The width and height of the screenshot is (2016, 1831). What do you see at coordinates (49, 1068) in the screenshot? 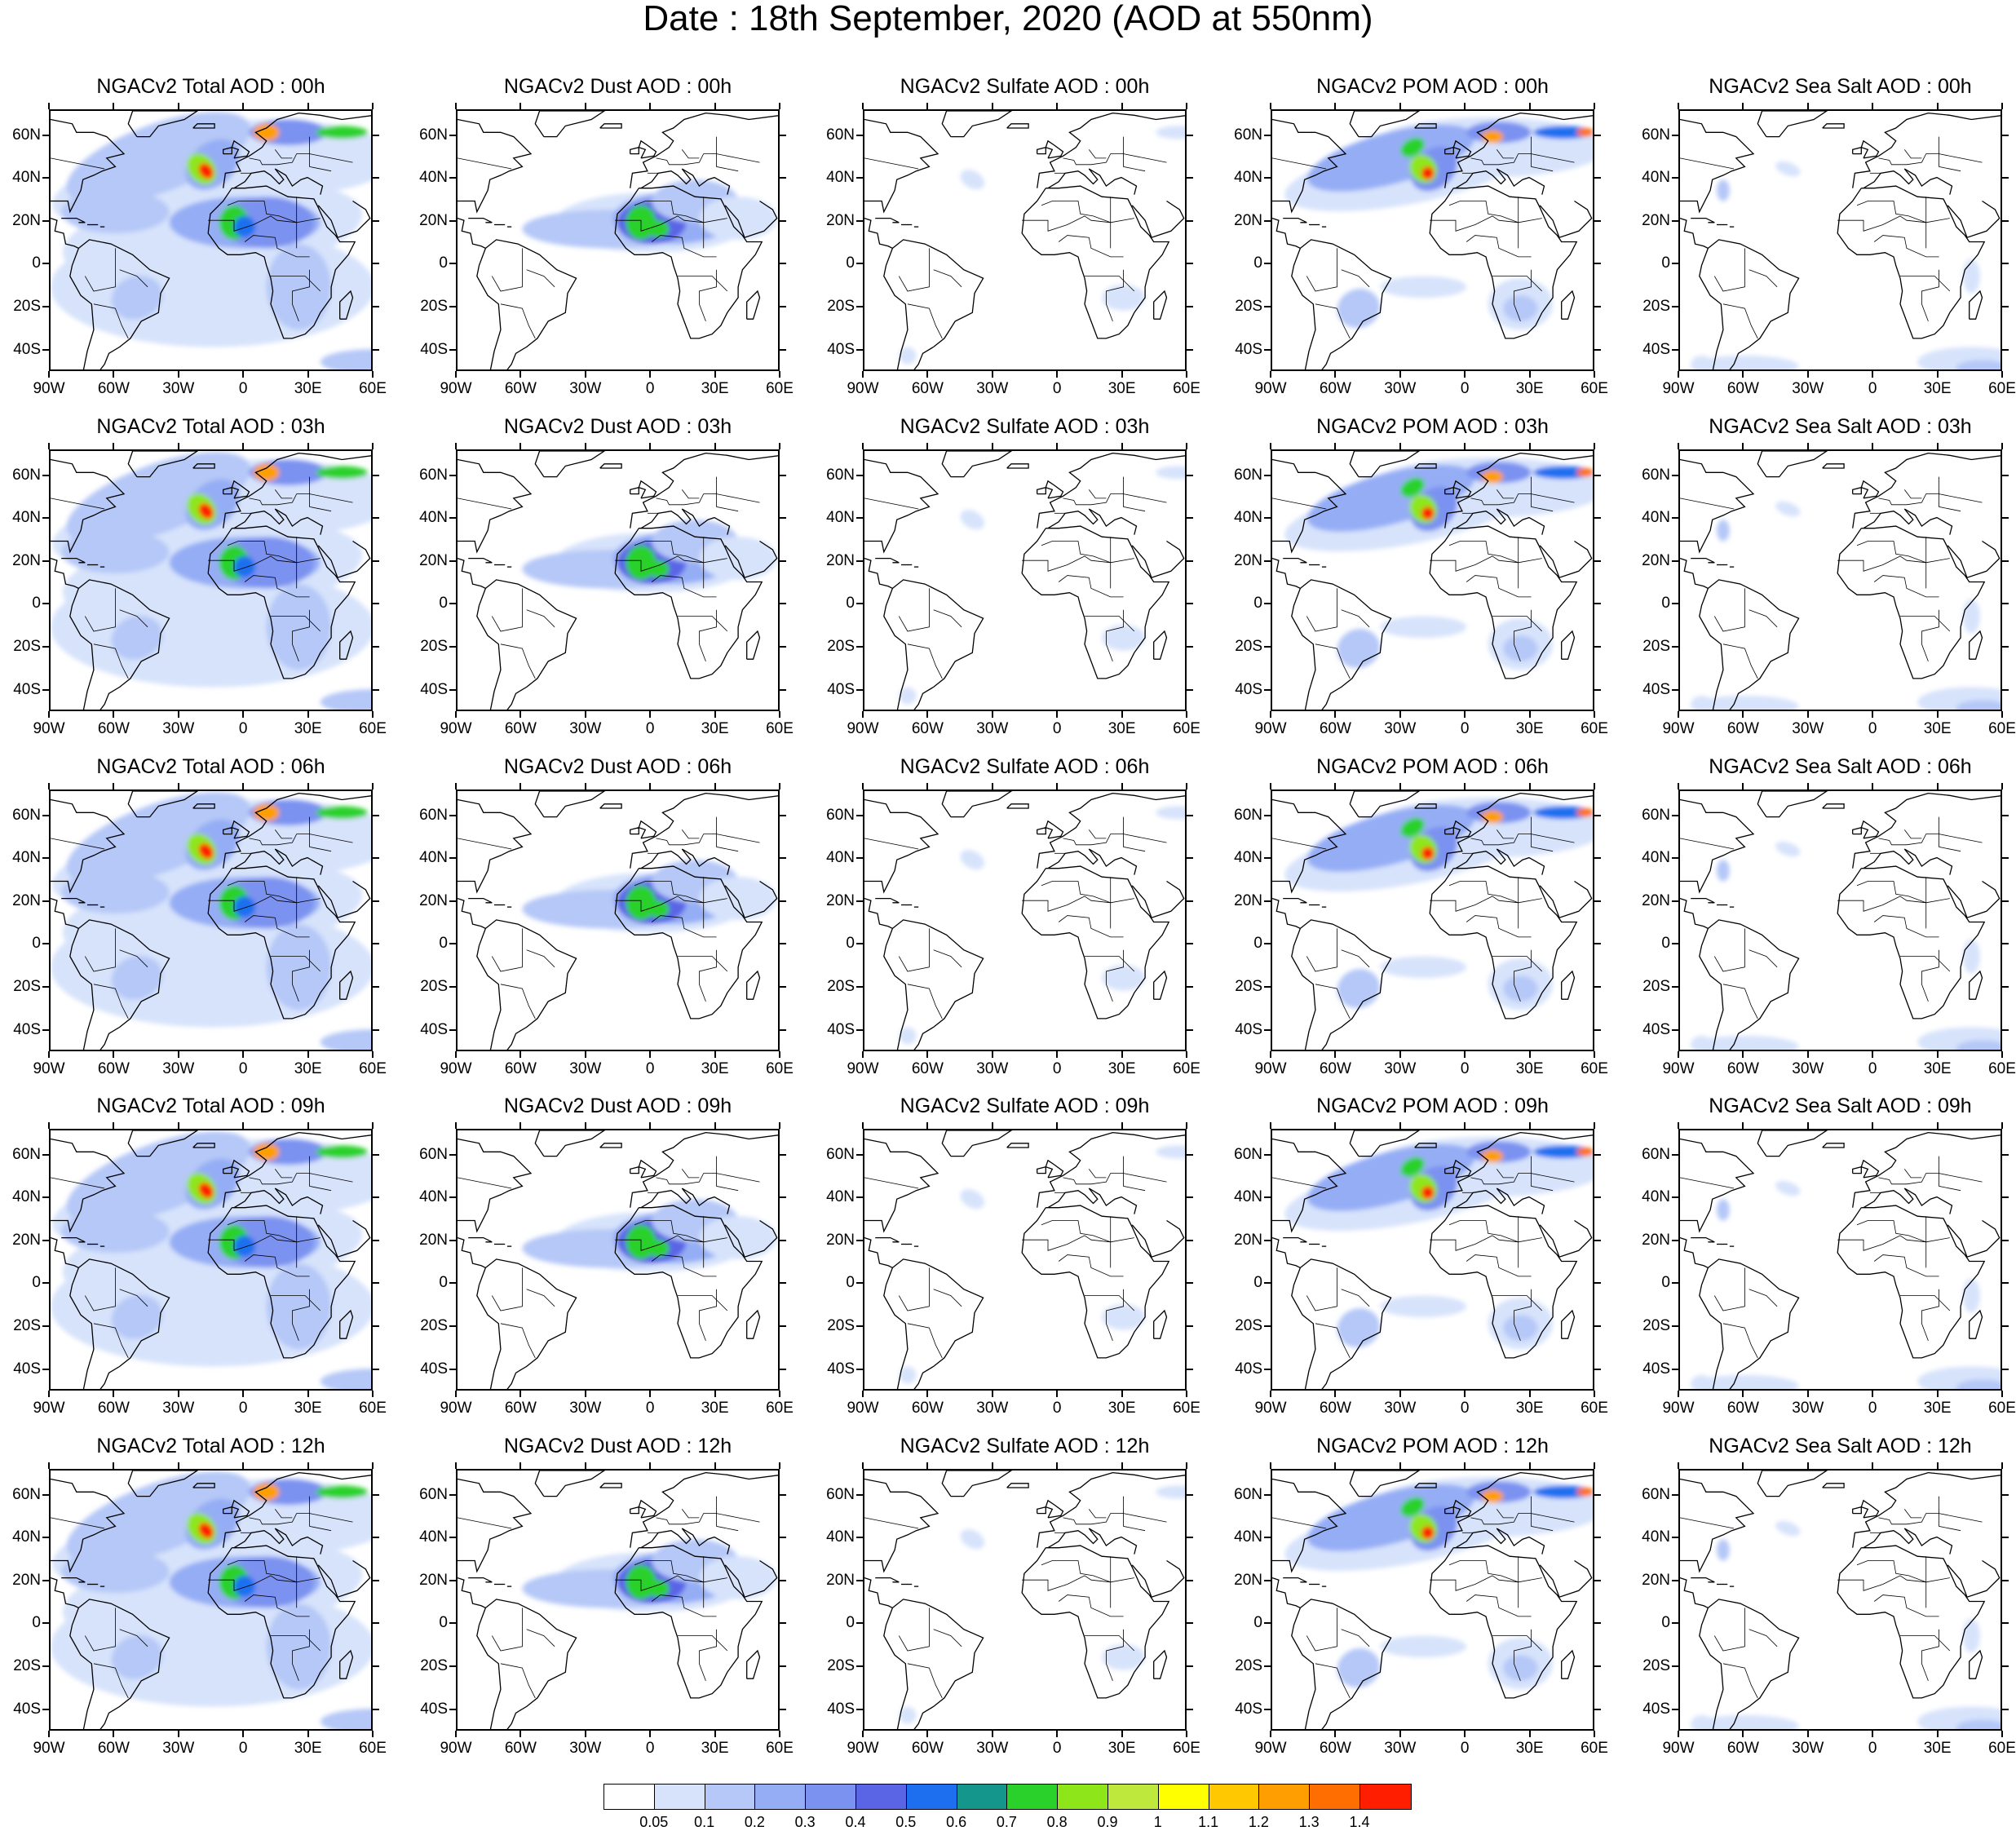
I see `lon-tick-label: 90W` at bounding box center [49, 1068].